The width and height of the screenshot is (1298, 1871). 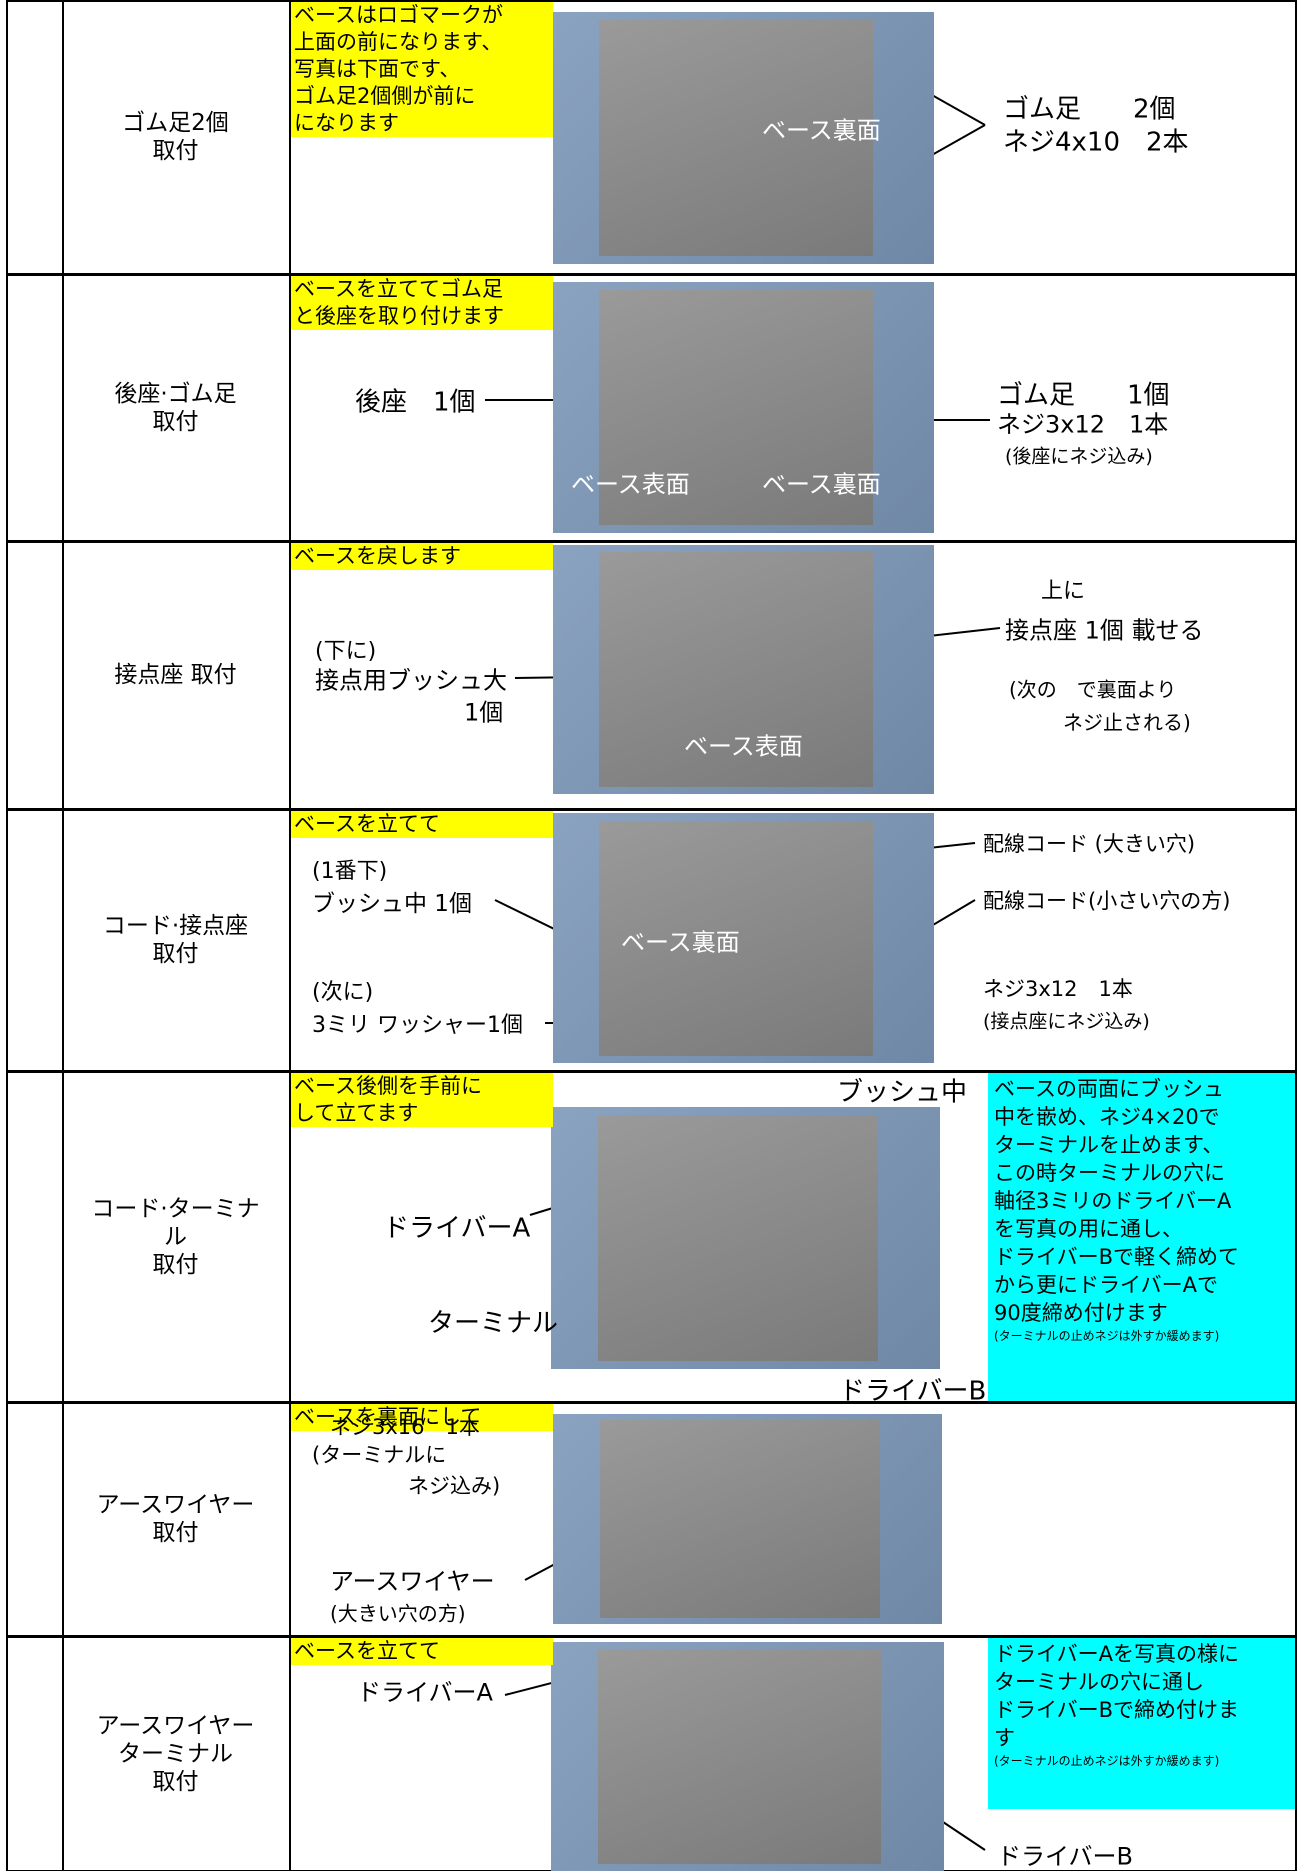 What do you see at coordinates (1093, 689) in the screenshot?
I see `annotation: (次の で裏面より` at bounding box center [1093, 689].